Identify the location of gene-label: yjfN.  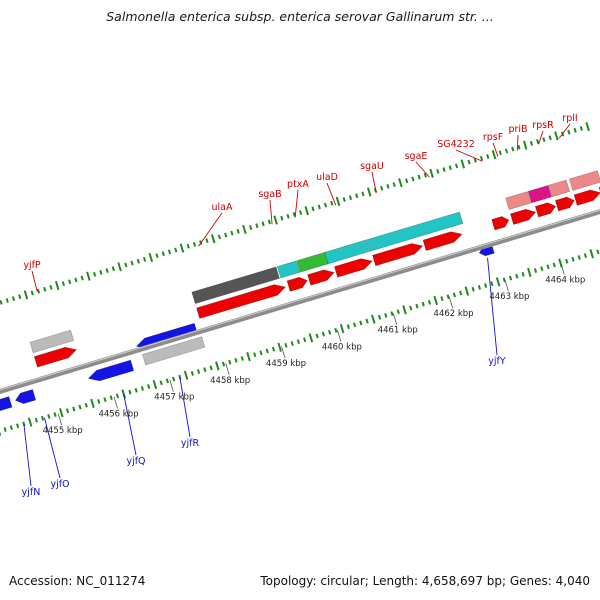
(31, 492).